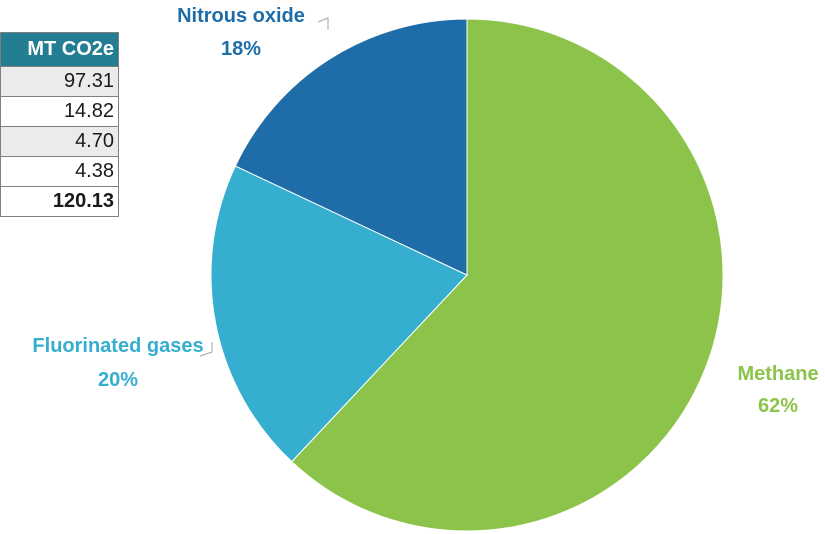 Image resolution: width=825 pixels, height=534 pixels. I want to click on table-cell: 97.31, so click(59, 81).